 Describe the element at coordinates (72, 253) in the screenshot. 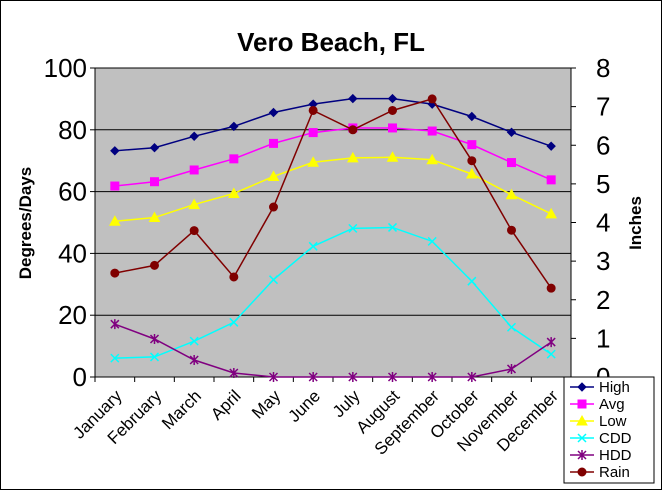

I see `y-left-tick-label: 40` at that location.